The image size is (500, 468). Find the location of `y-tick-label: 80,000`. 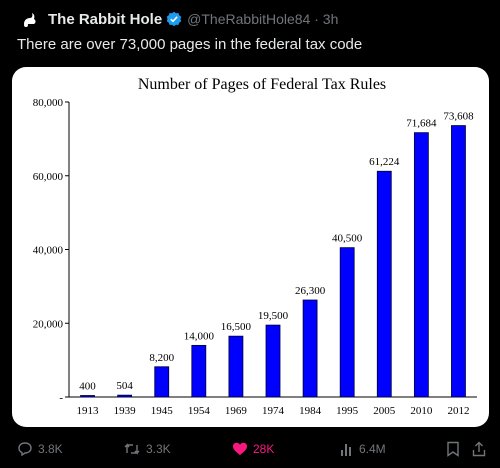

y-tick-label: 80,000 is located at coordinates (48, 103).